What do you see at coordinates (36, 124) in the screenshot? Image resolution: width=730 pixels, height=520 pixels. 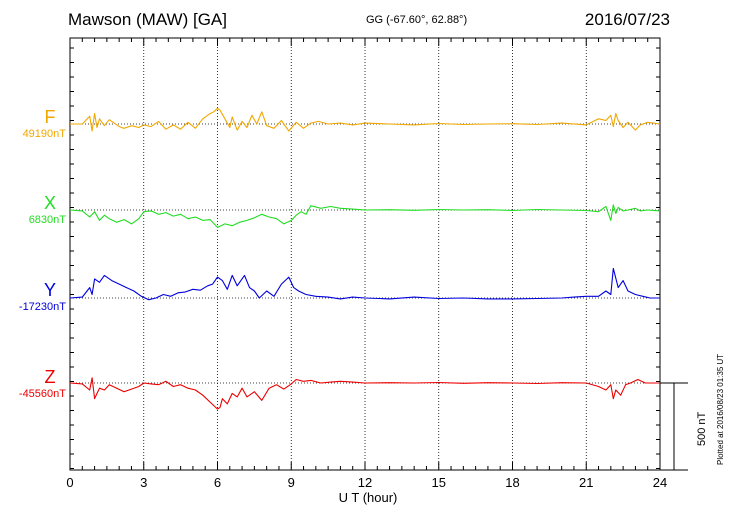 I see `trace-label-f: F 49190nT` at bounding box center [36, 124].